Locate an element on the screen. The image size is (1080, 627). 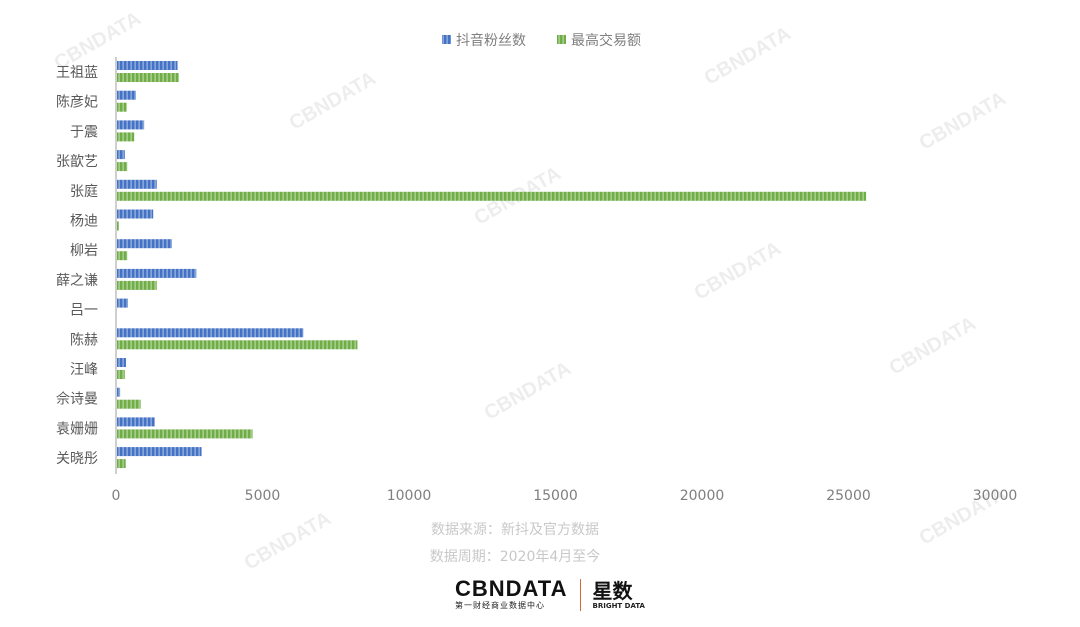
category-label: 陈彦妃 is located at coordinates (77, 102).